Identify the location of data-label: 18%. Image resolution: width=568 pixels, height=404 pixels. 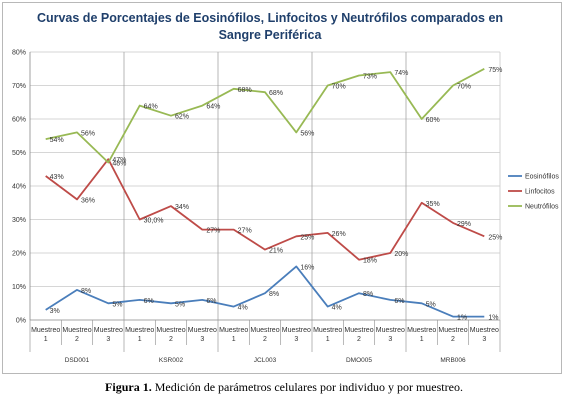
(370, 261).